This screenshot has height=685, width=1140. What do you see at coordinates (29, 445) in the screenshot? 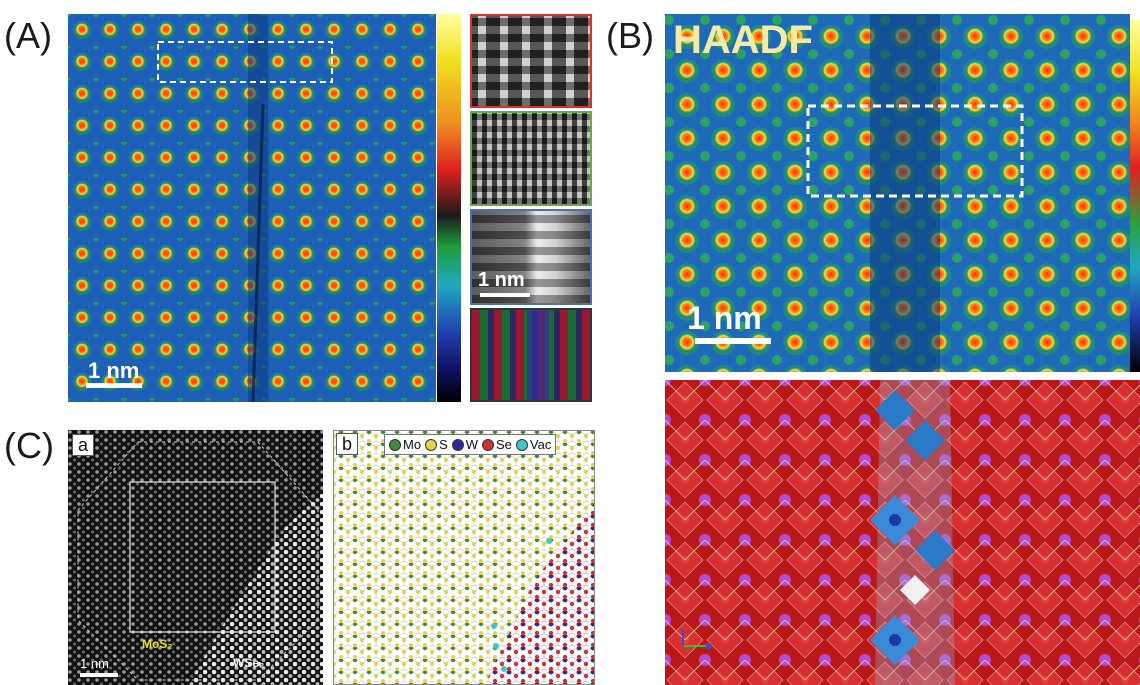
I see `panel-label-c: (C)` at bounding box center [29, 445].